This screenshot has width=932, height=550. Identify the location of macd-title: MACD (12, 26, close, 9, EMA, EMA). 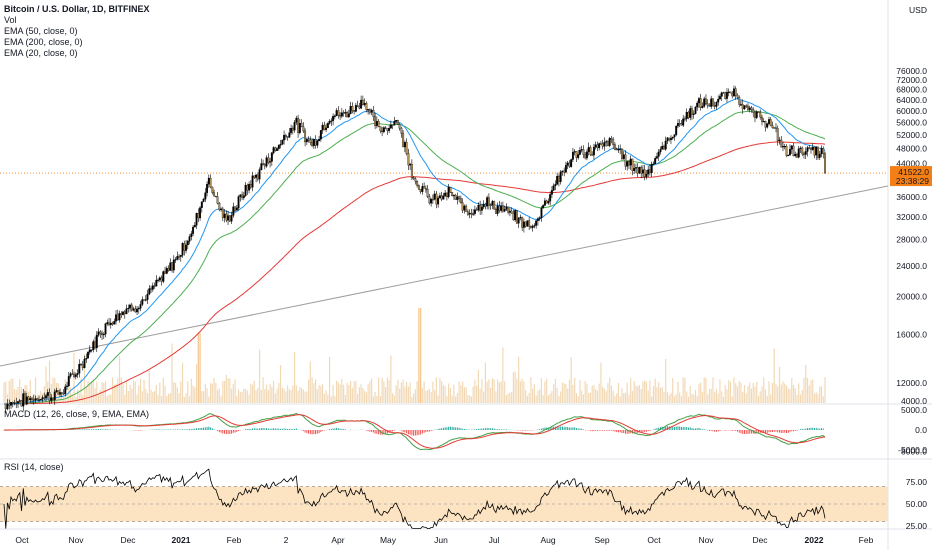
(77, 414).